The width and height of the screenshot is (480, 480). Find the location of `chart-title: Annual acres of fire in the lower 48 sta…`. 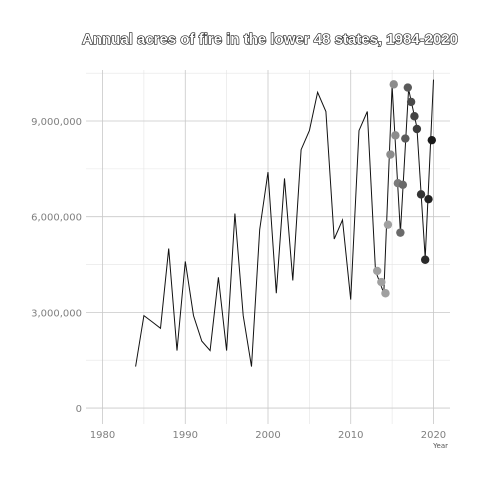

chart-title: Annual acres of fire in the lower 48 sta… is located at coordinates (270, 39).